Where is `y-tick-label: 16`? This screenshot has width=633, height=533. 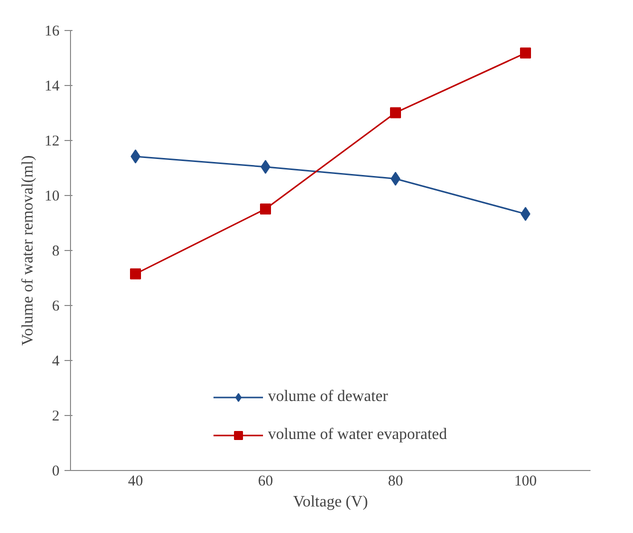
y-tick-label: 16 is located at coordinates (52, 32).